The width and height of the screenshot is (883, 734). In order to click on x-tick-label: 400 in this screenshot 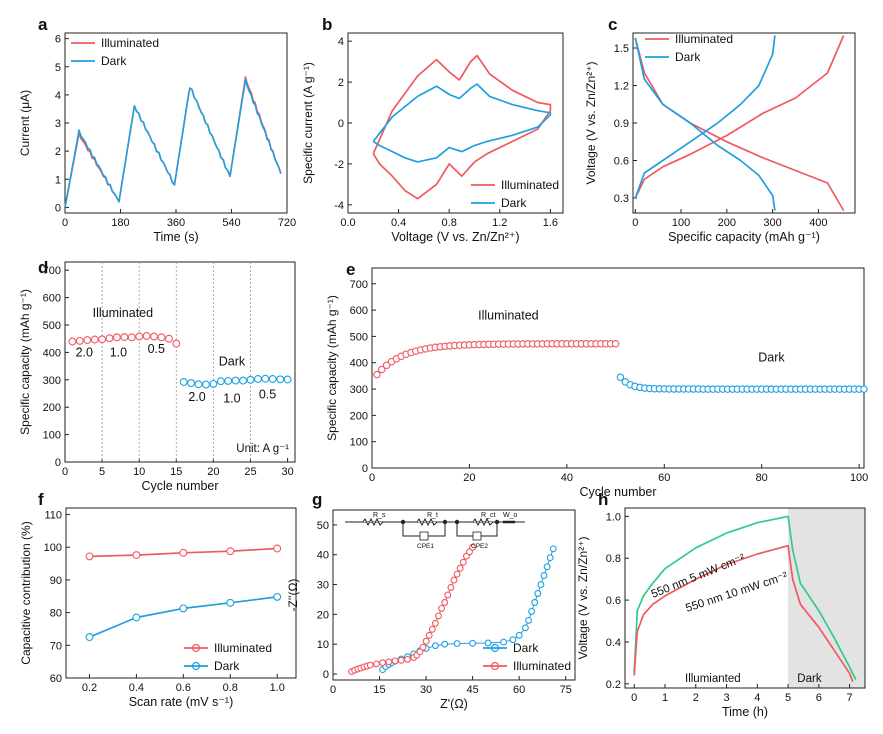, I will do `click(818, 223)`.